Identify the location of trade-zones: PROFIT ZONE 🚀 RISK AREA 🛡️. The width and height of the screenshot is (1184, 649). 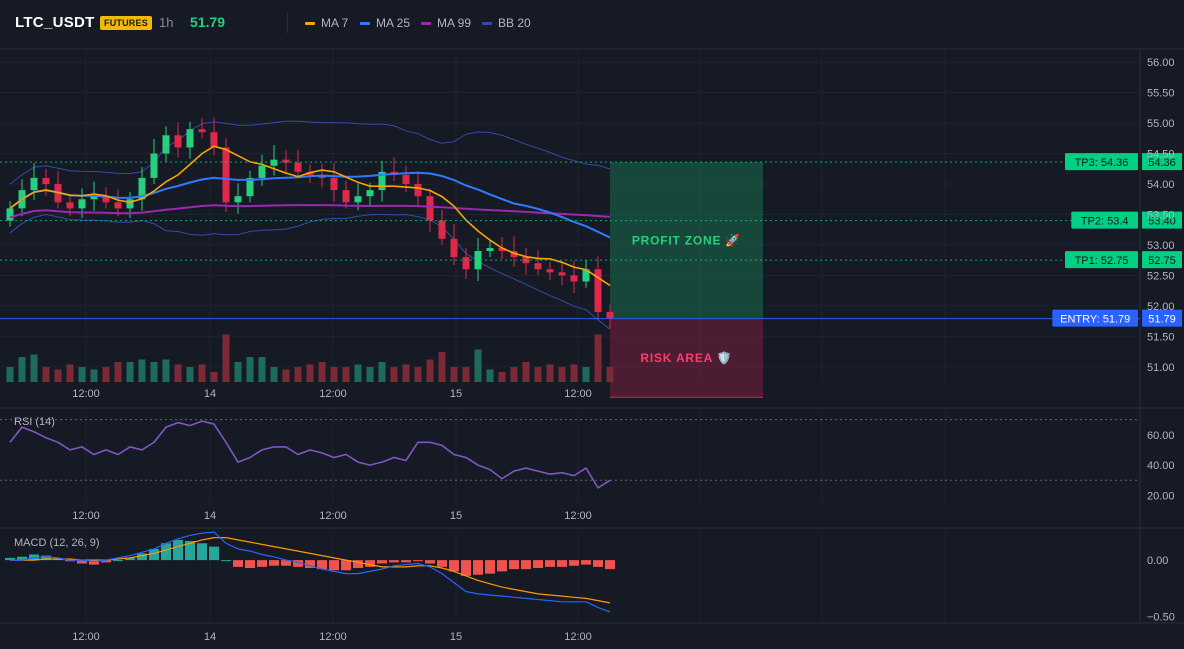
(686, 280).